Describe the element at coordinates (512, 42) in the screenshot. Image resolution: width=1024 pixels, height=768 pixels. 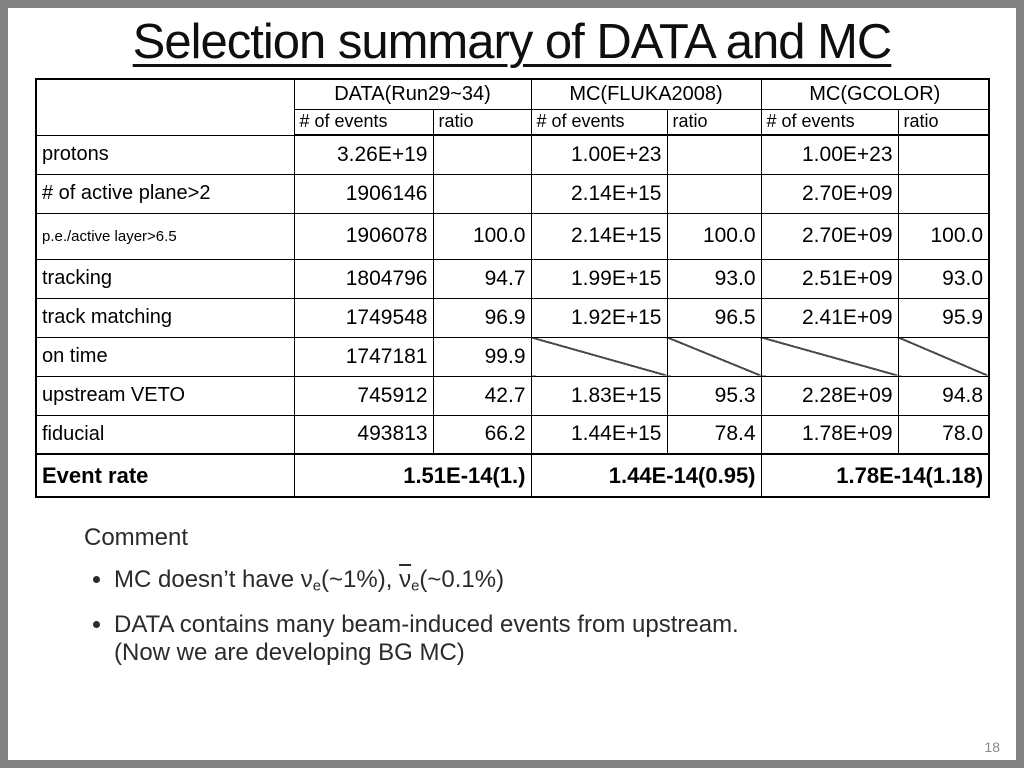
I see `slide-title: Selection summary of DATA and MC` at that location.